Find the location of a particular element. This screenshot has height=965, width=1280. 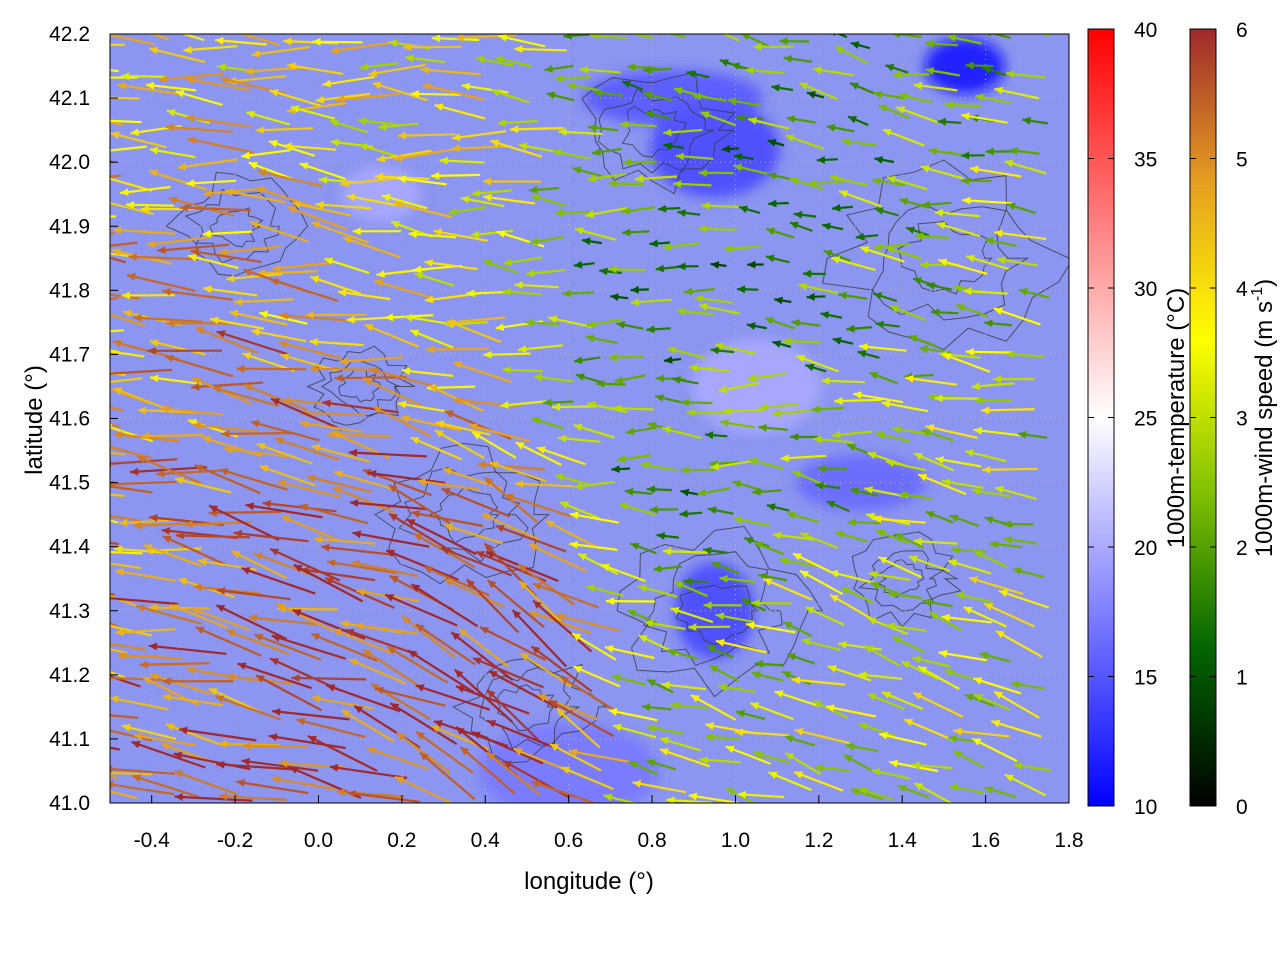

wind-label-sup: -1 is located at coordinates (1257, 294).